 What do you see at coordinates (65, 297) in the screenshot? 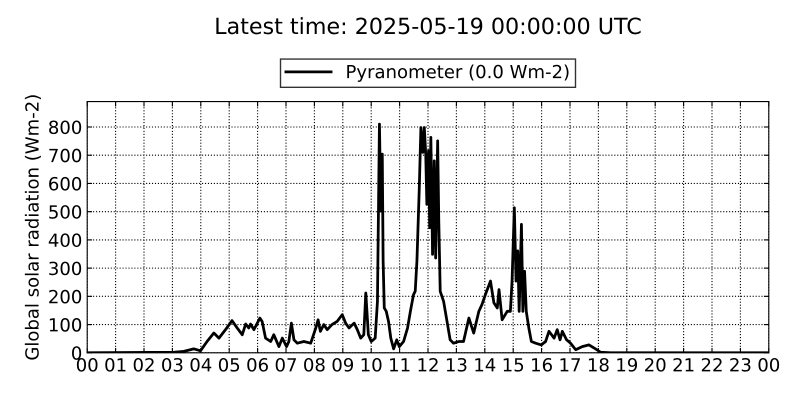
I see `y-tick-label: 200` at bounding box center [65, 297].